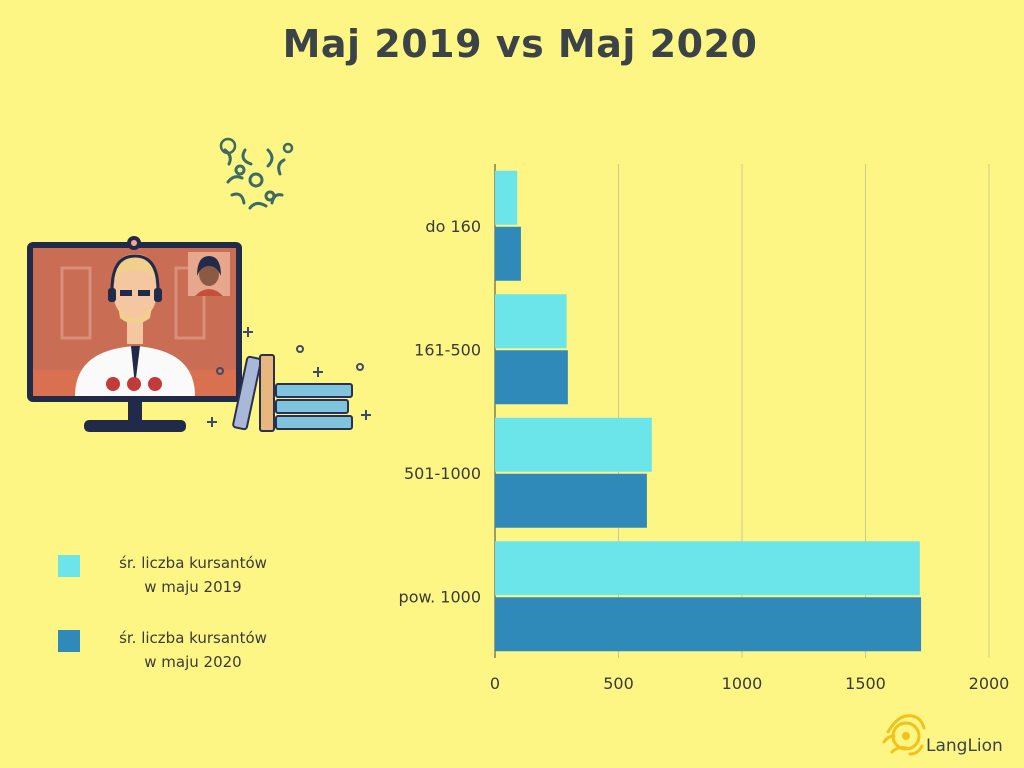 The image size is (1024, 768). I want to click on person-avatar, so click(135, 325).